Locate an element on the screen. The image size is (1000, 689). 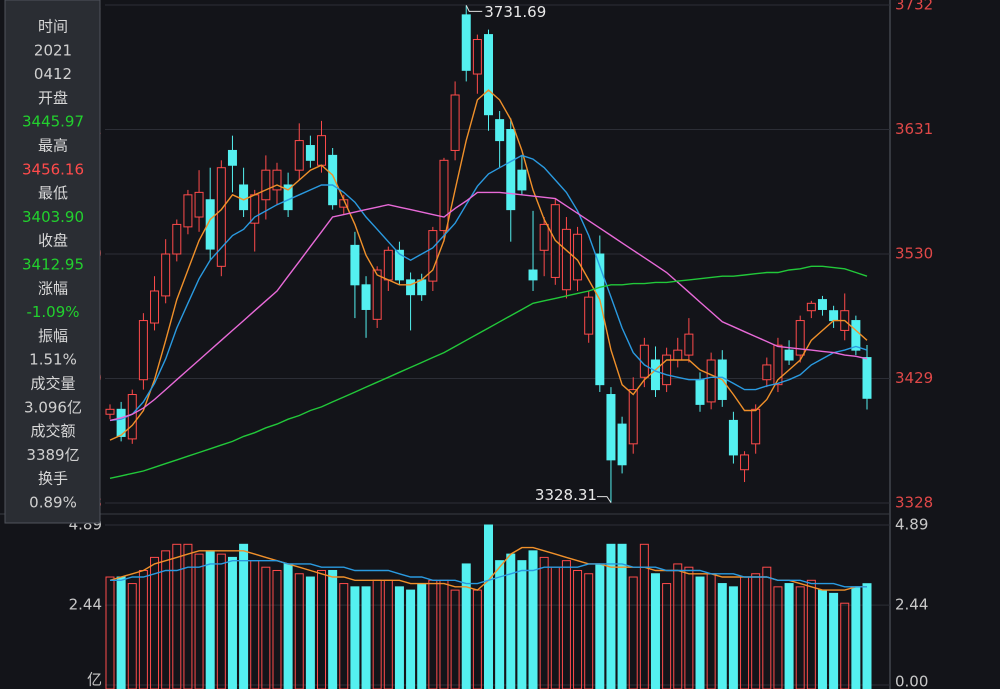
y-tick-label: 2.44 is located at coordinates (911, 605).